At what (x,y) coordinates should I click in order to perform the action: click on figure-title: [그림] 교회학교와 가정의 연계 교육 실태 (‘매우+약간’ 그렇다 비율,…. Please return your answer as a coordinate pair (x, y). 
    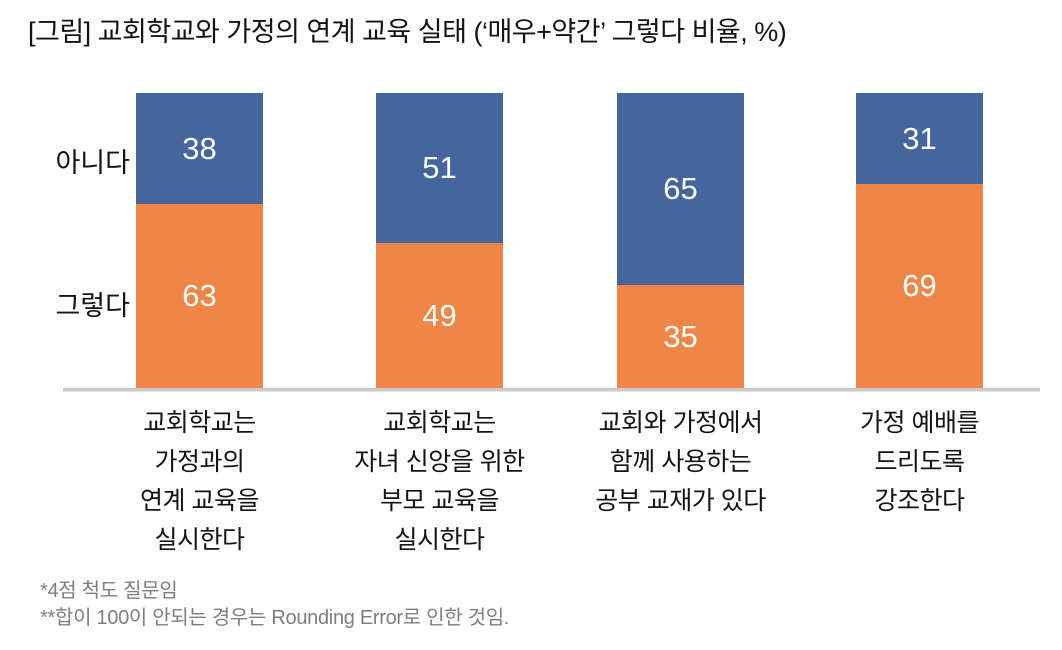
    Looking at the image, I should click on (407, 32).